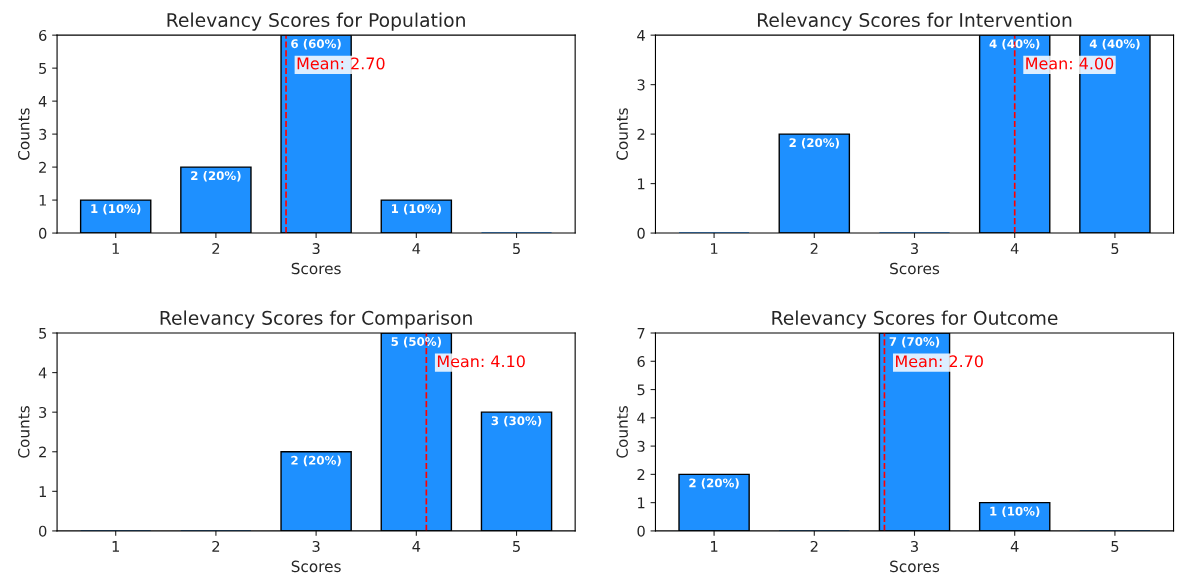 Image resolution: width=1189 pixels, height=586 pixels. Describe the element at coordinates (915, 319) in the screenshot. I see `chart-title: Relevancy Scores for Outcome` at that location.